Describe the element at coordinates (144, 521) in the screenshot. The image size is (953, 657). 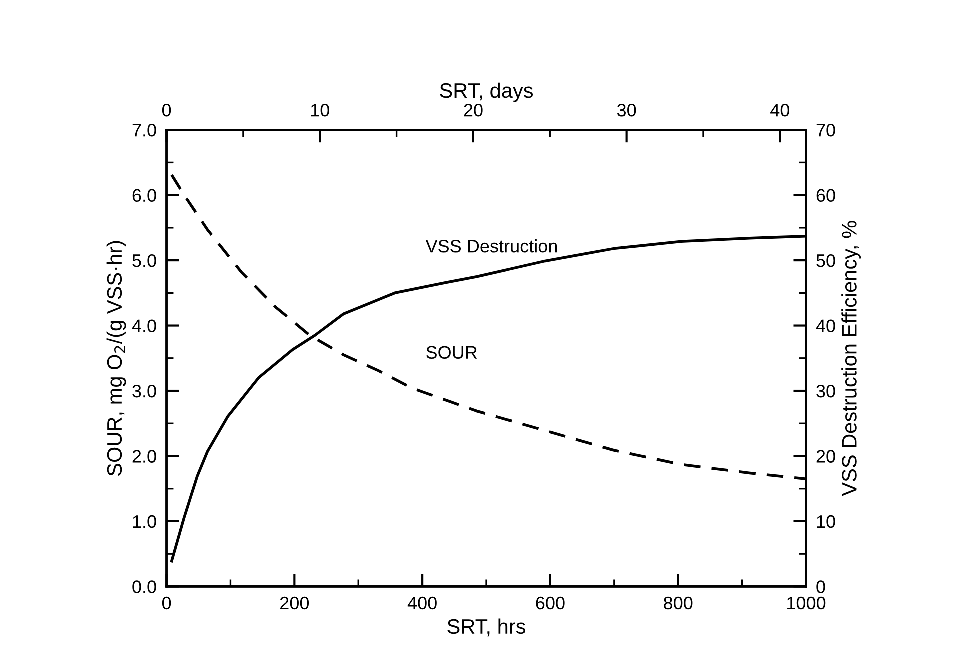
I see `y-tick-label: 1.0` at that location.